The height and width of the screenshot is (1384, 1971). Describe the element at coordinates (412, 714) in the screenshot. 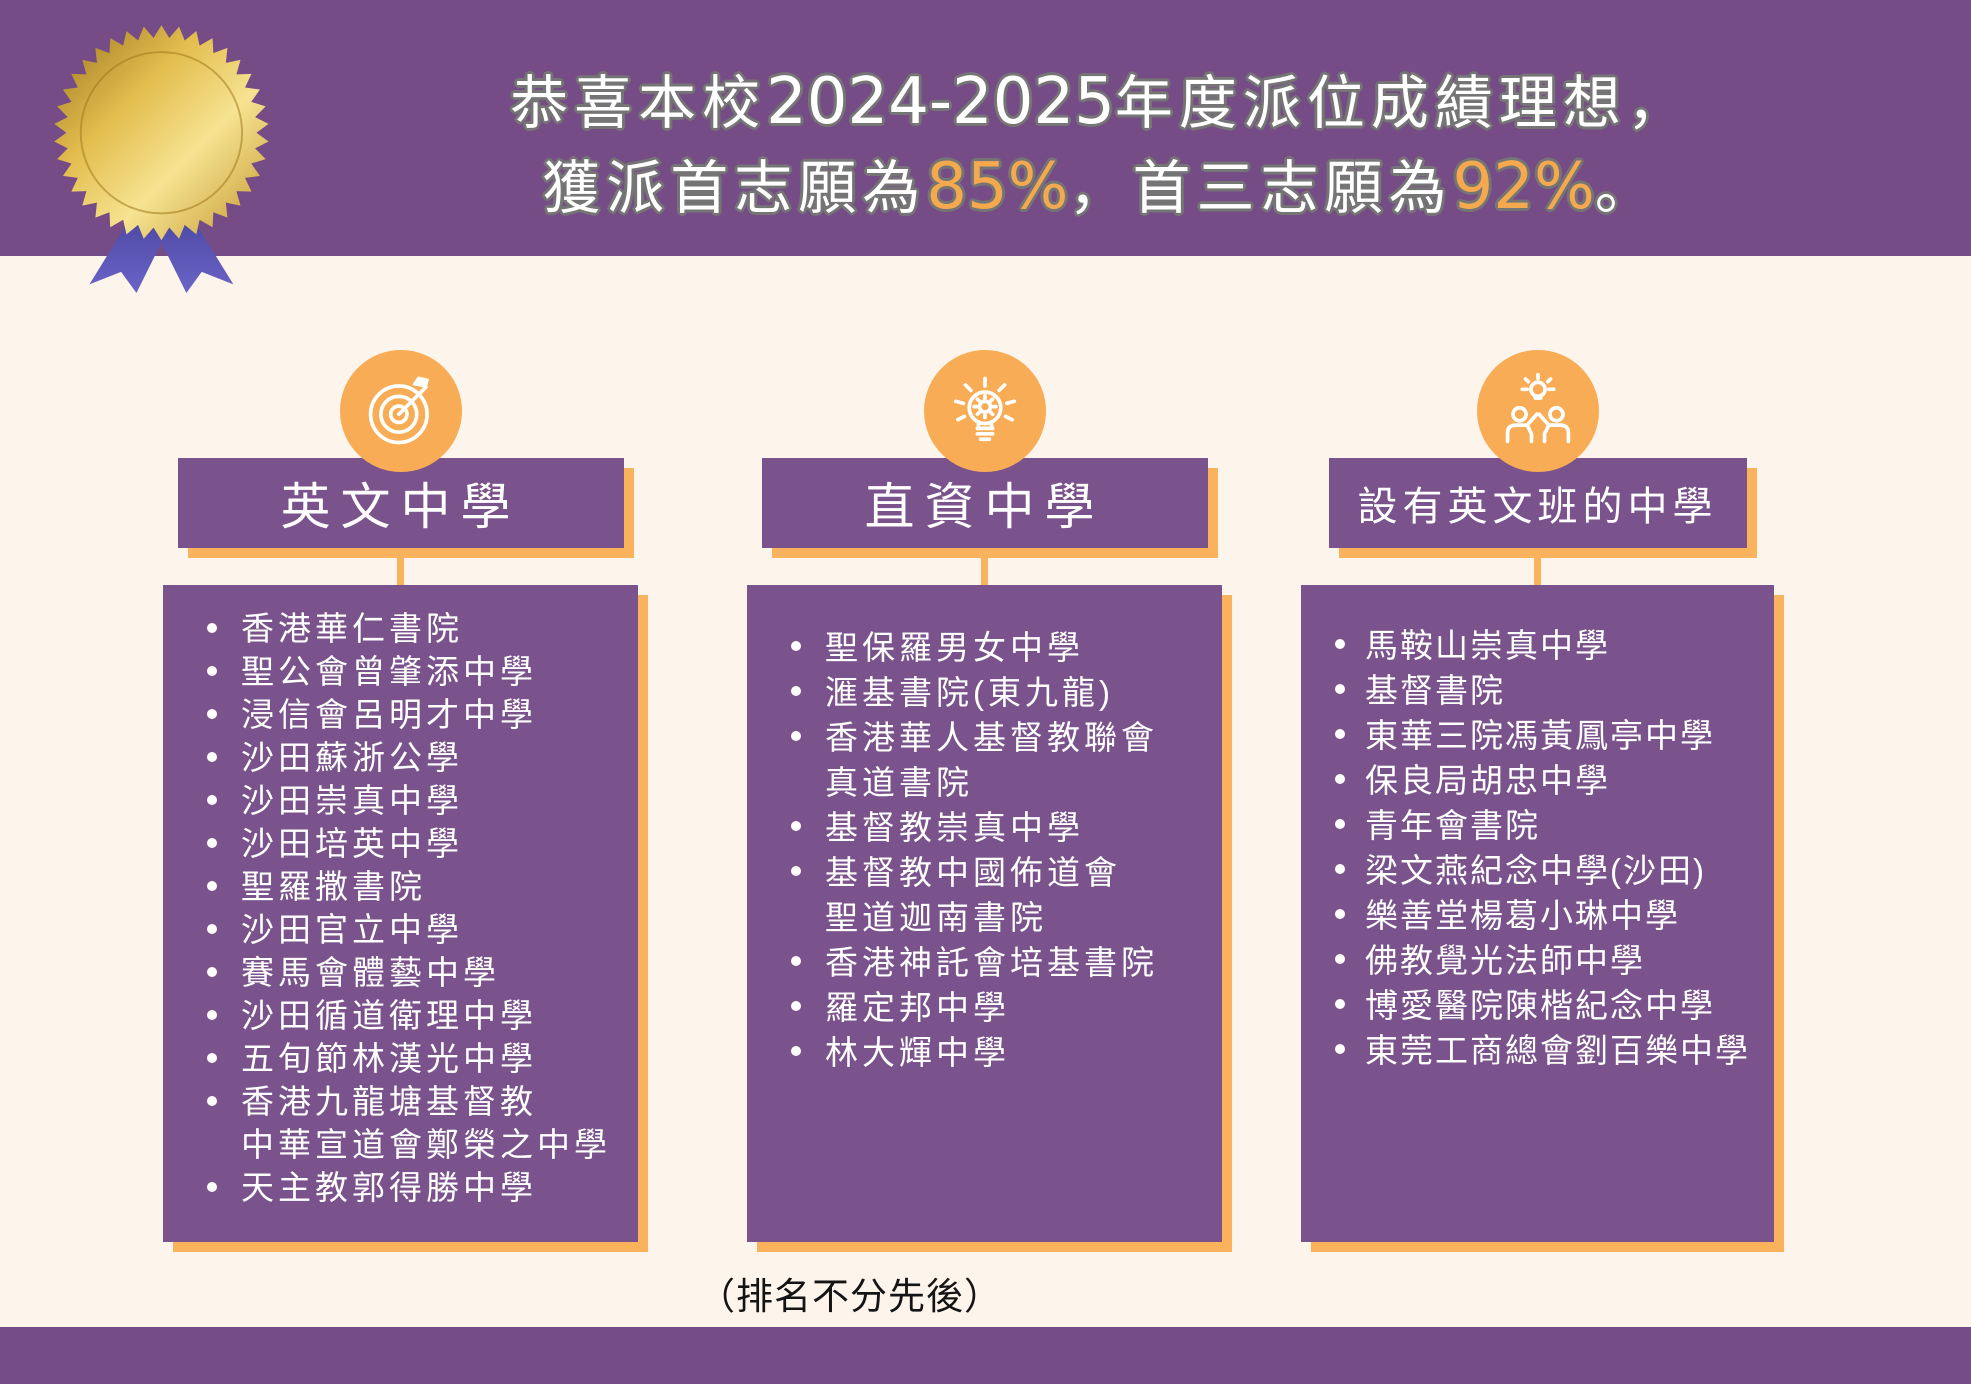

I see `school-item: 浸信會呂明才中學` at that location.